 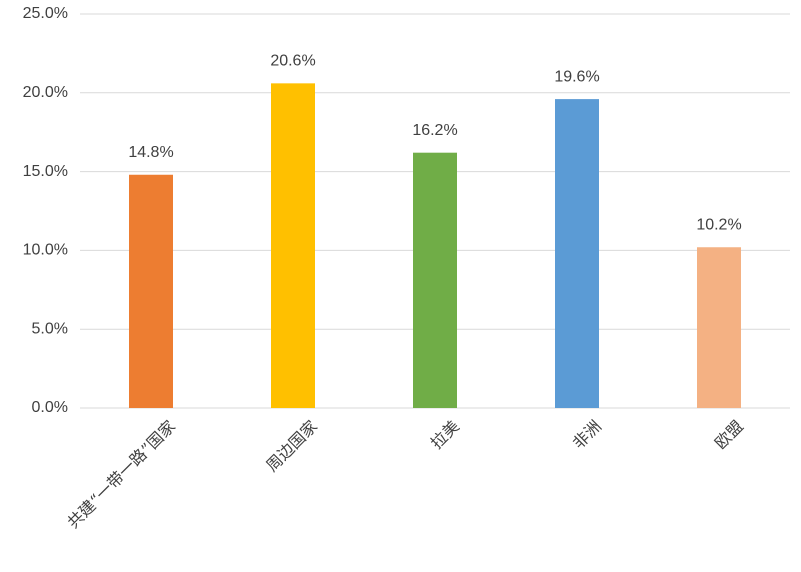 I want to click on y-tick-label: 0.0%, so click(x=50, y=407).